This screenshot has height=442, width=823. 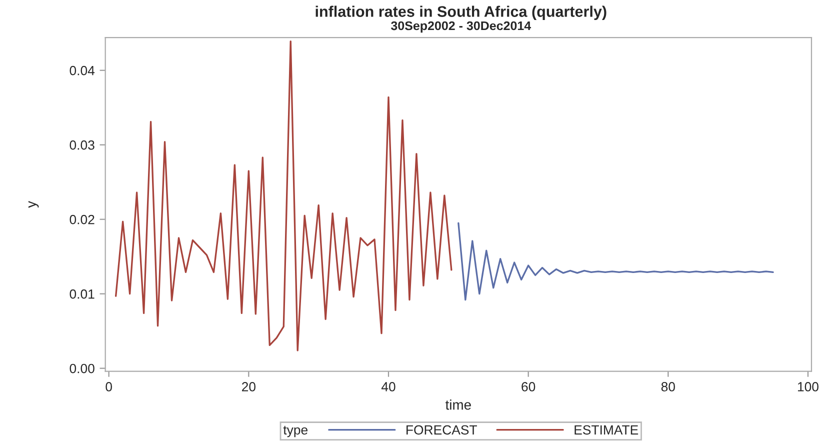 What do you see at coordinates (461, 27) in the screenshot?
I see `chart-subtitle: 30Sep2002 - 30Dec2014` at bounding box center [461, 27].